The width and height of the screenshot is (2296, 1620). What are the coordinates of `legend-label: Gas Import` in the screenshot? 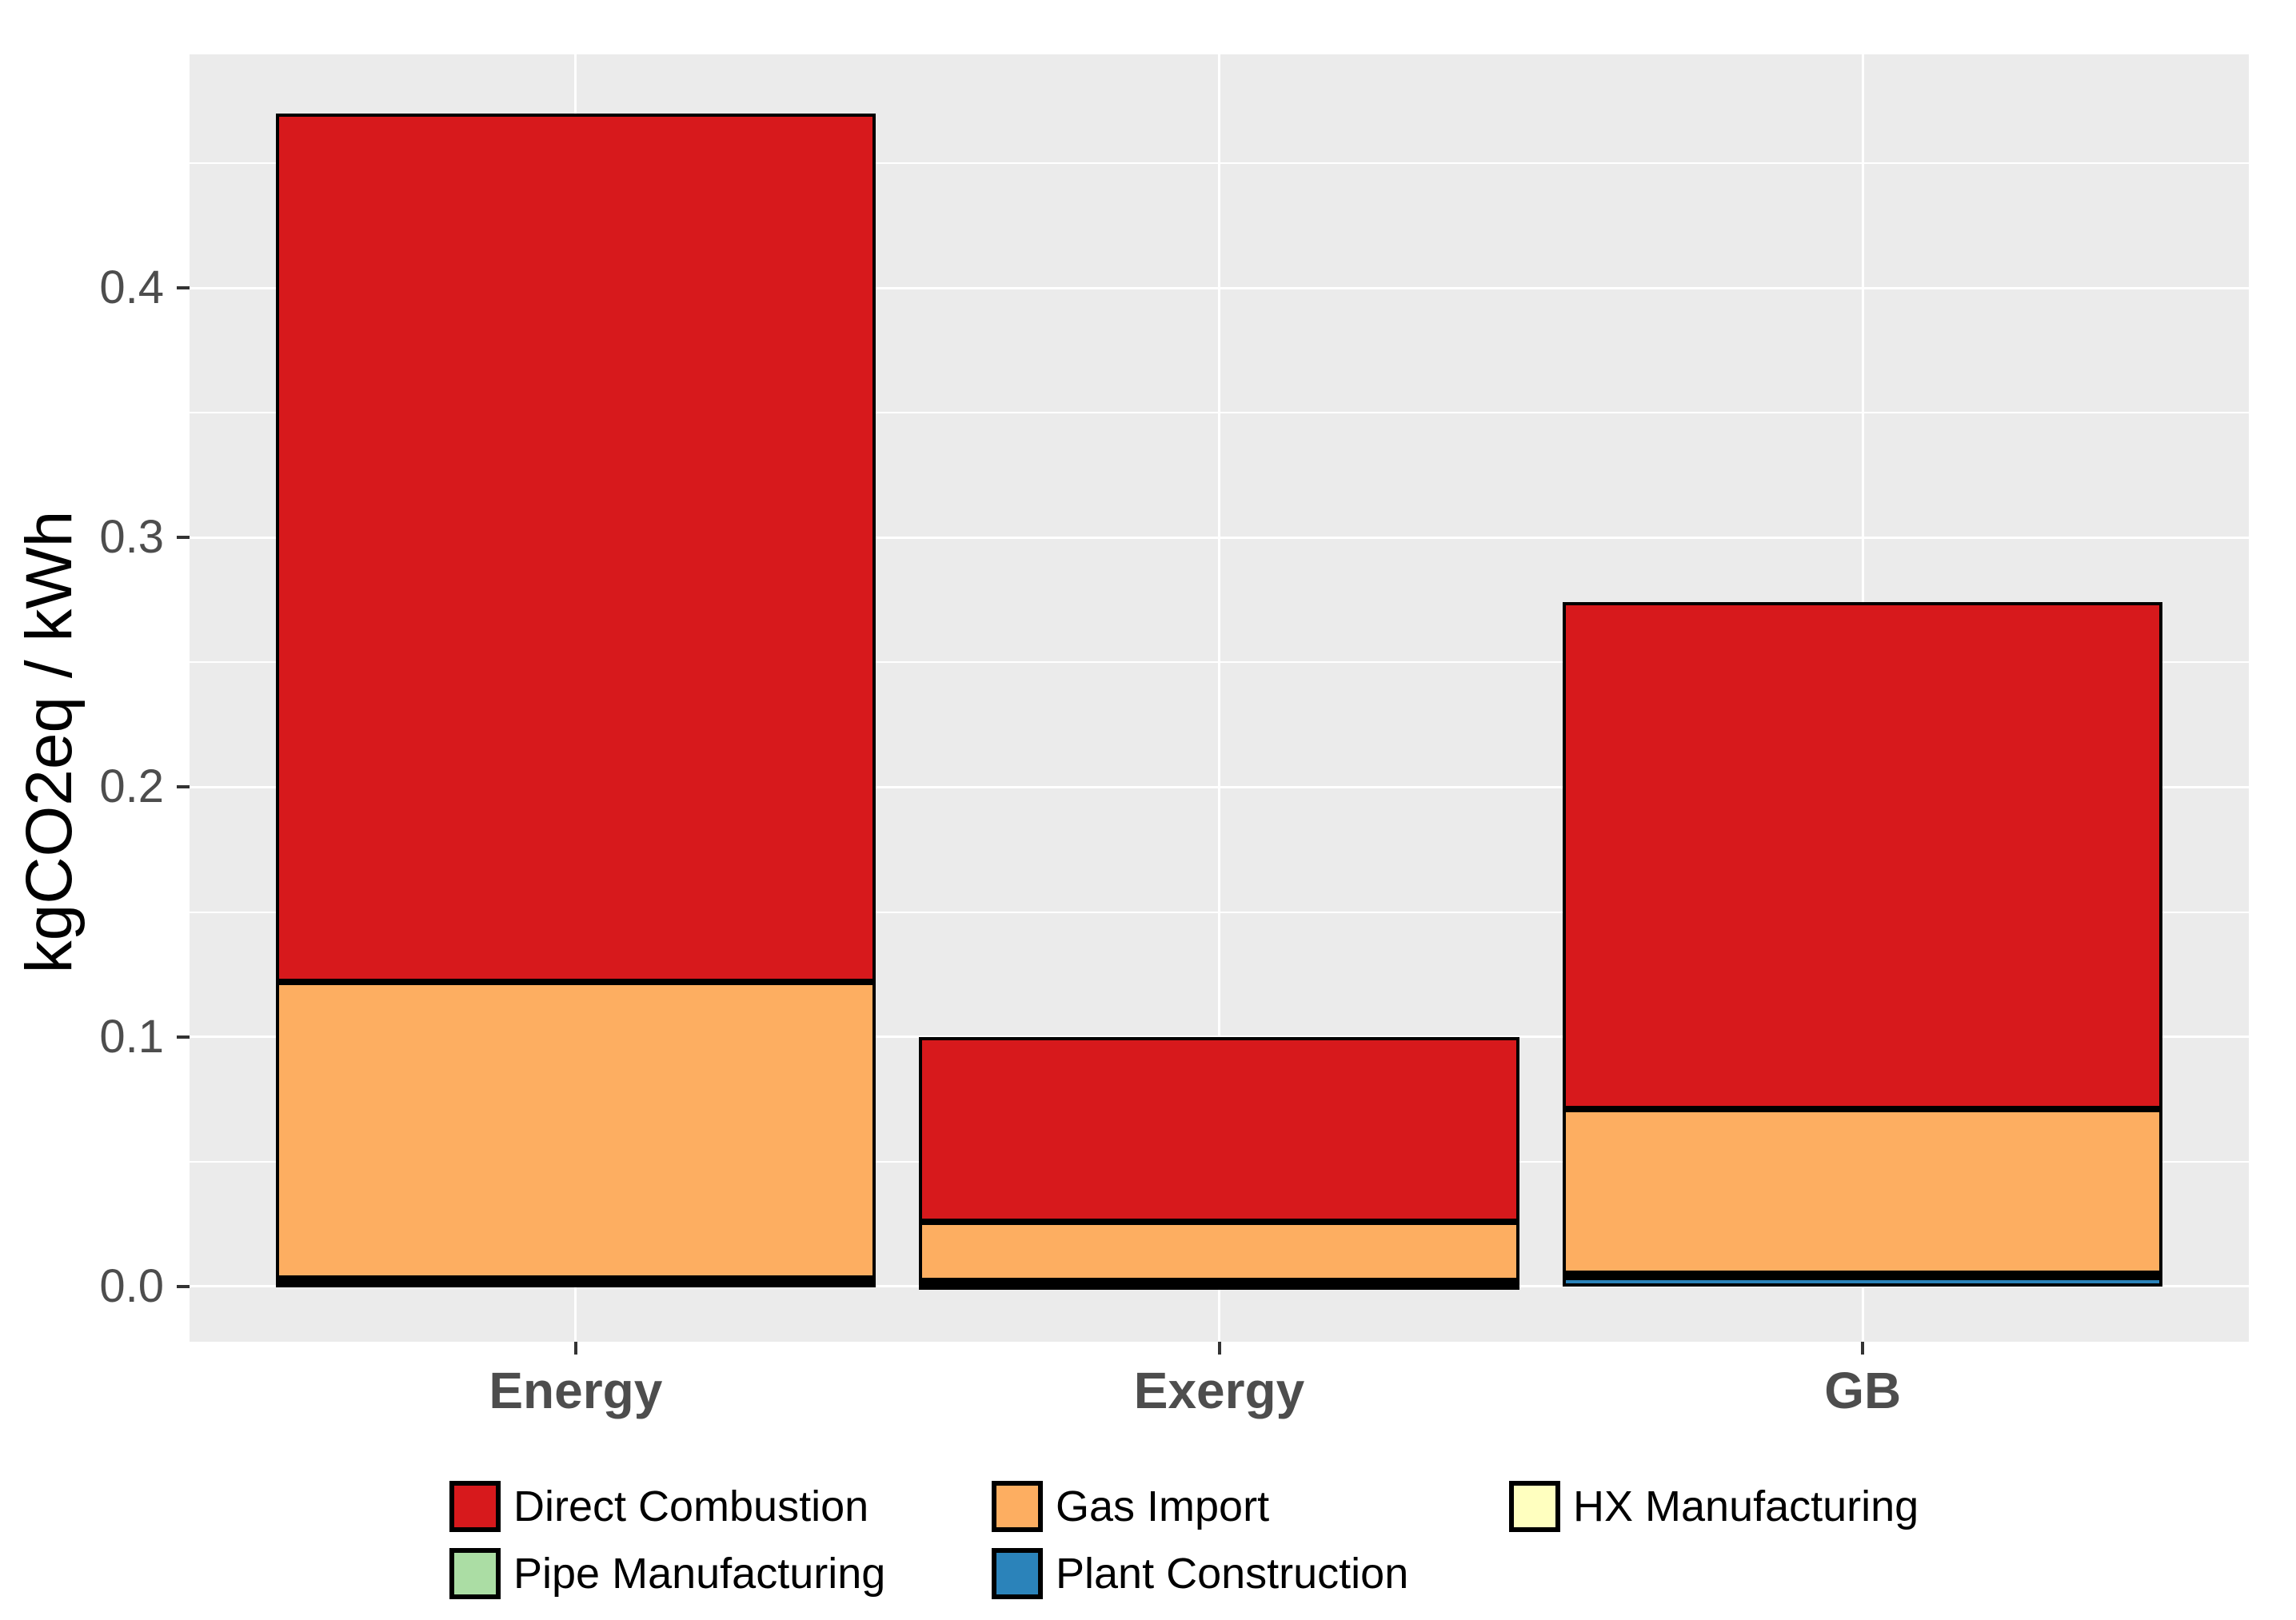 It's located at (1163, 1506).